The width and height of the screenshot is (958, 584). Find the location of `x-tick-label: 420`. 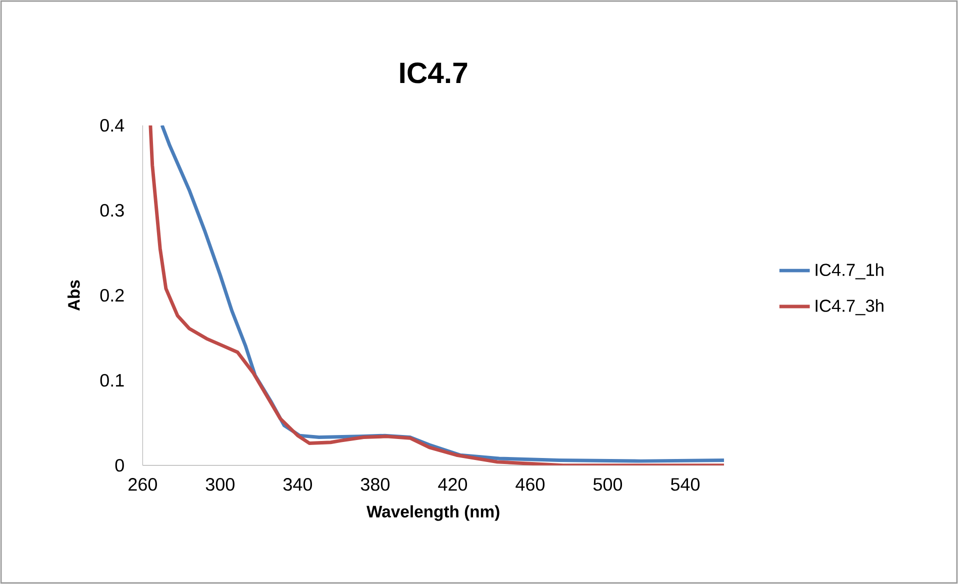

x-tick-label: 420 is located at coordinates (453, 484).